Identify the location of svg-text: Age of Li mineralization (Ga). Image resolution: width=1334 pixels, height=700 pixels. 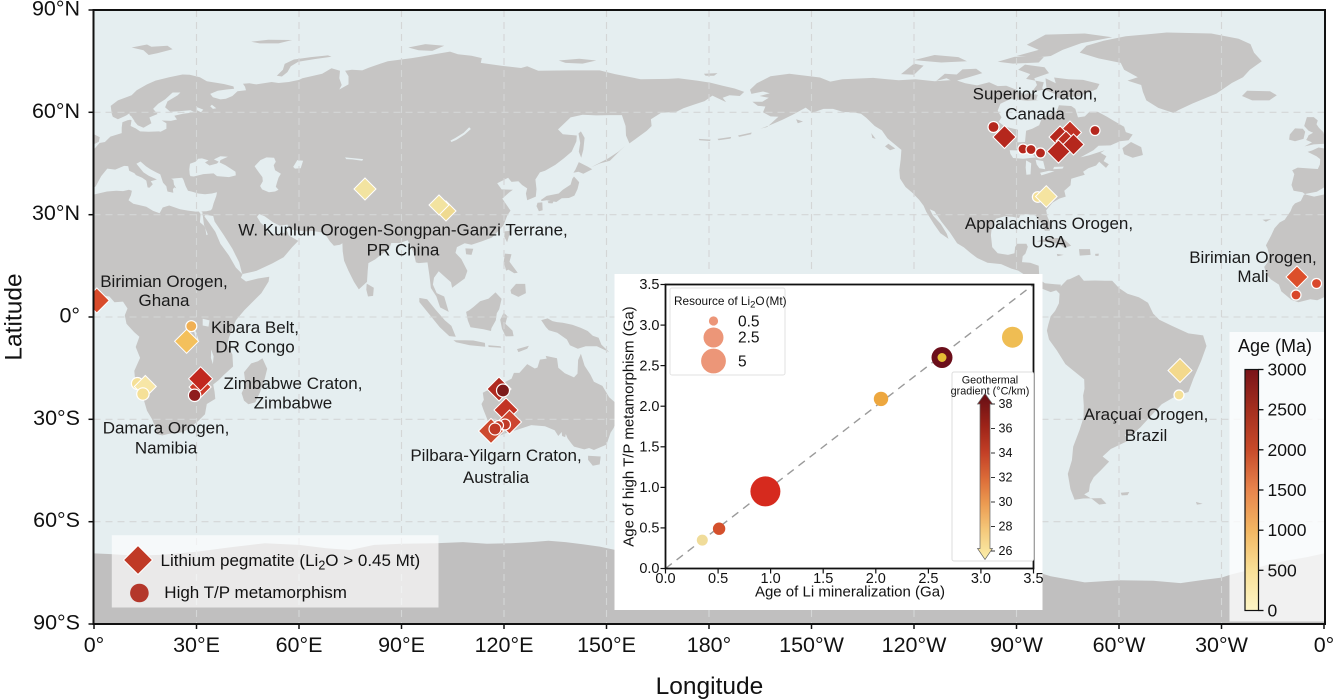
(850, 592).